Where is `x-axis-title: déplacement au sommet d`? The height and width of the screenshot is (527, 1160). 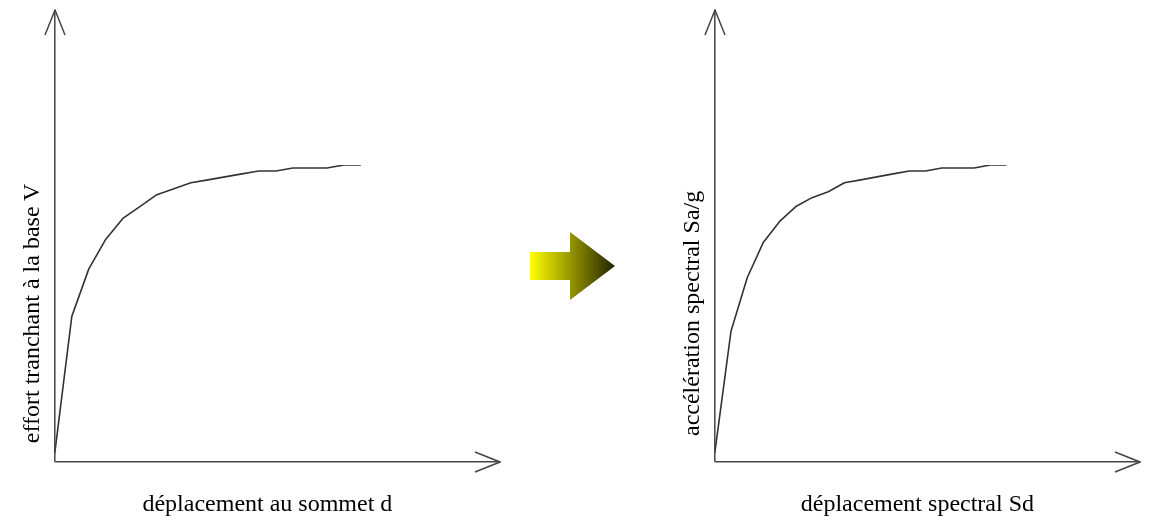 x-axis-title: déplacement au sommet d is located at coordinates (267, 502).